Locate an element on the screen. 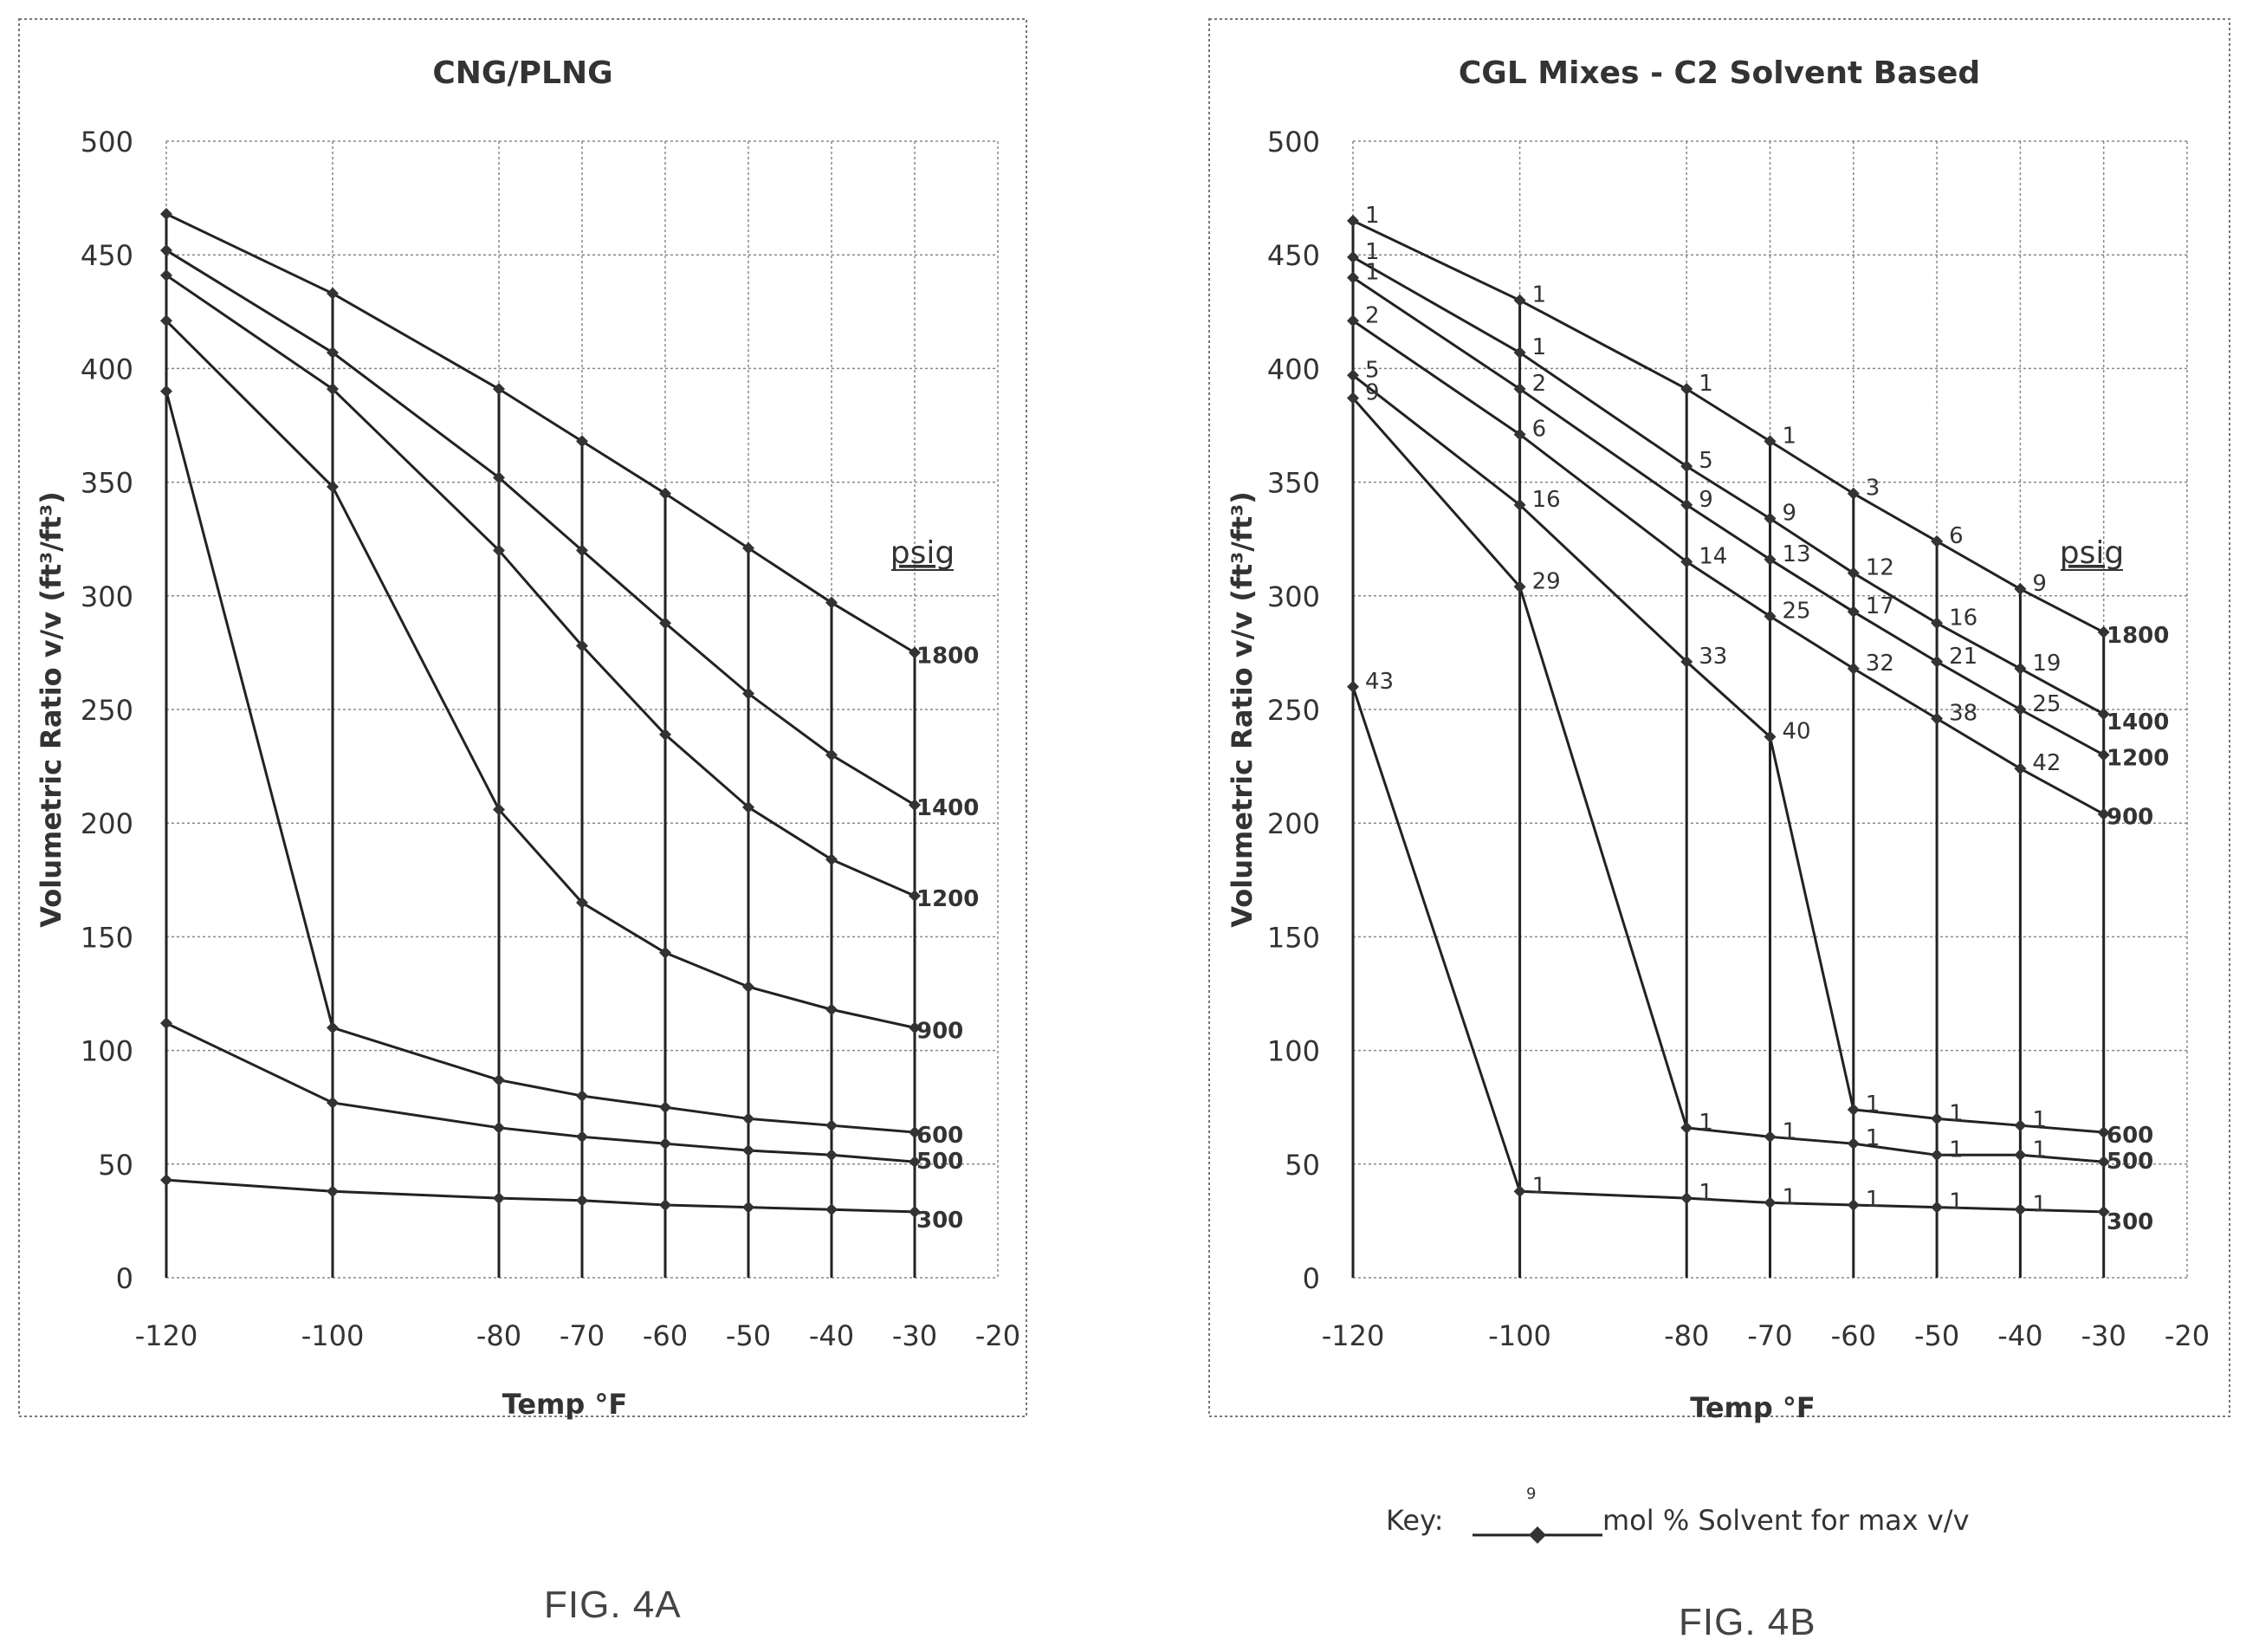 Image resolution: width=2246 pixels, height=1652 pixels. y-axis-label: Volumetric Ratio v/v (ft³/ft³) is located at coordinates (1242, 709).